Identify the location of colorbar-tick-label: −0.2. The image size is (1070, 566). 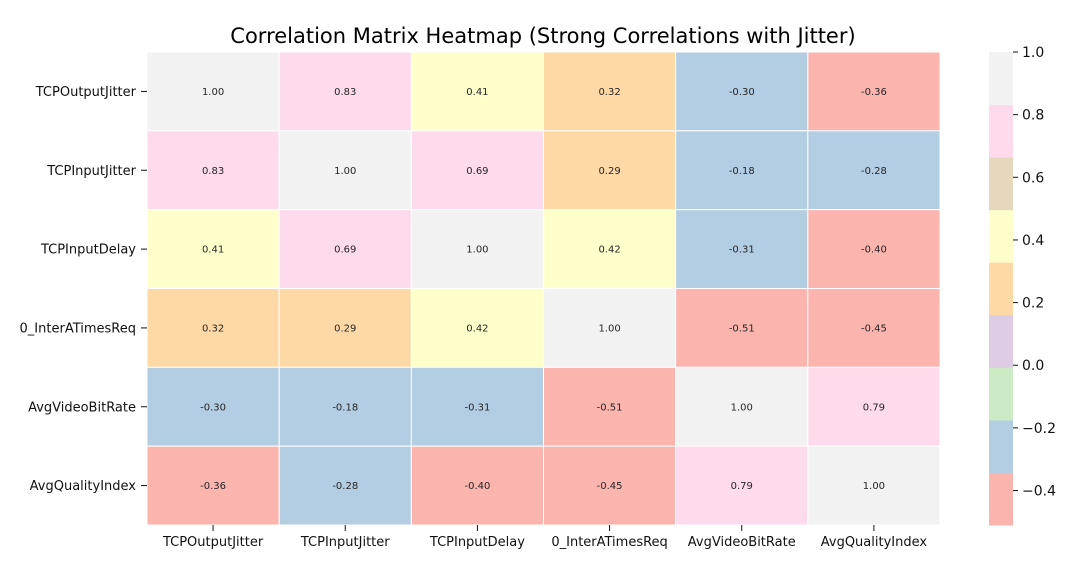
(1039, 429).